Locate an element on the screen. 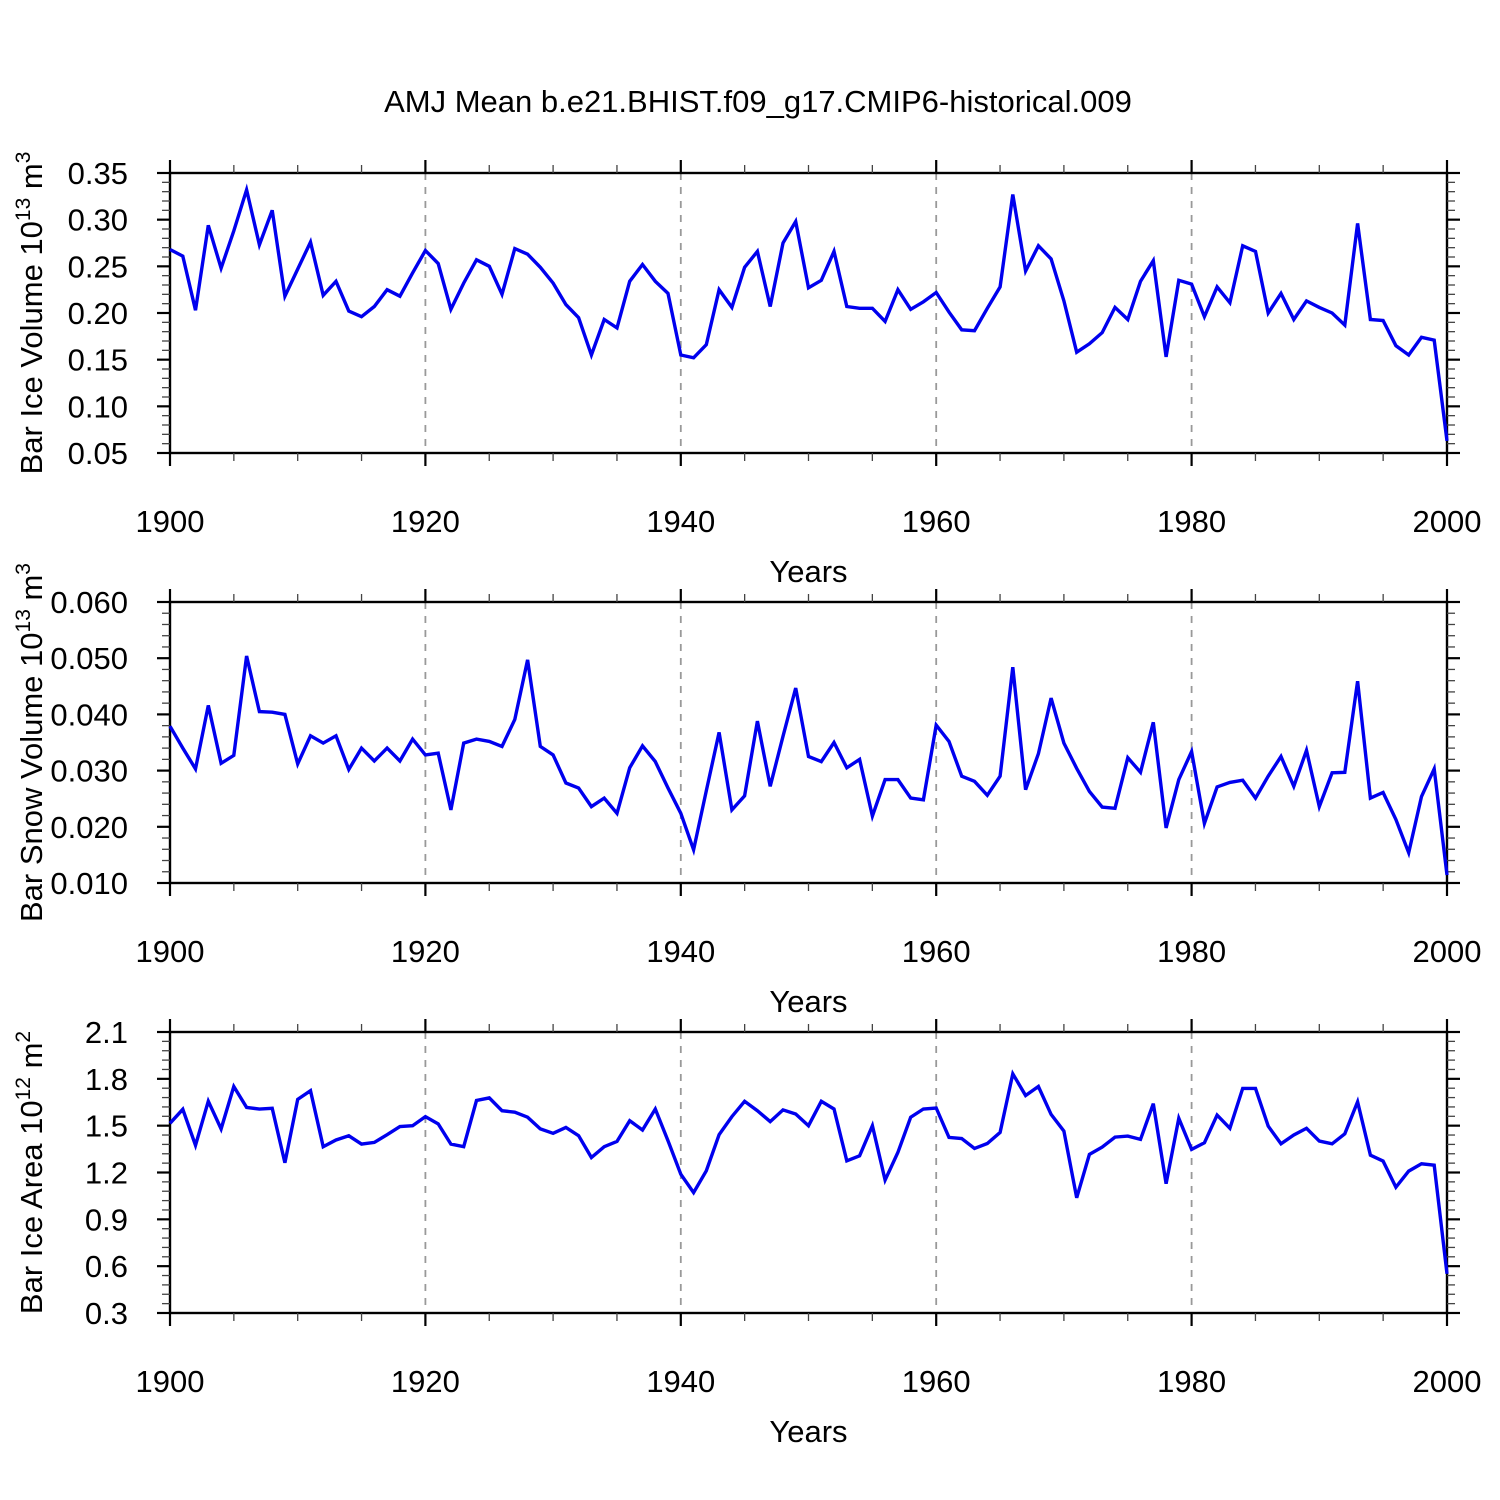  y-tick-label: 0.20 is located at coordinates (98, 313).